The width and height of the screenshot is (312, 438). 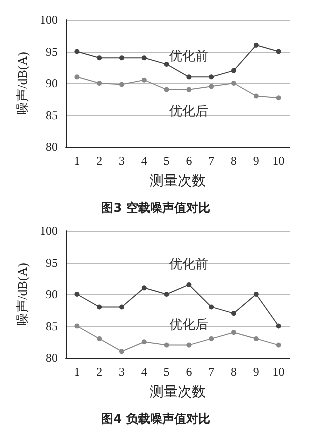 I want to click on text: 图4 负载噪声值对比, so click(x=156, y=419).